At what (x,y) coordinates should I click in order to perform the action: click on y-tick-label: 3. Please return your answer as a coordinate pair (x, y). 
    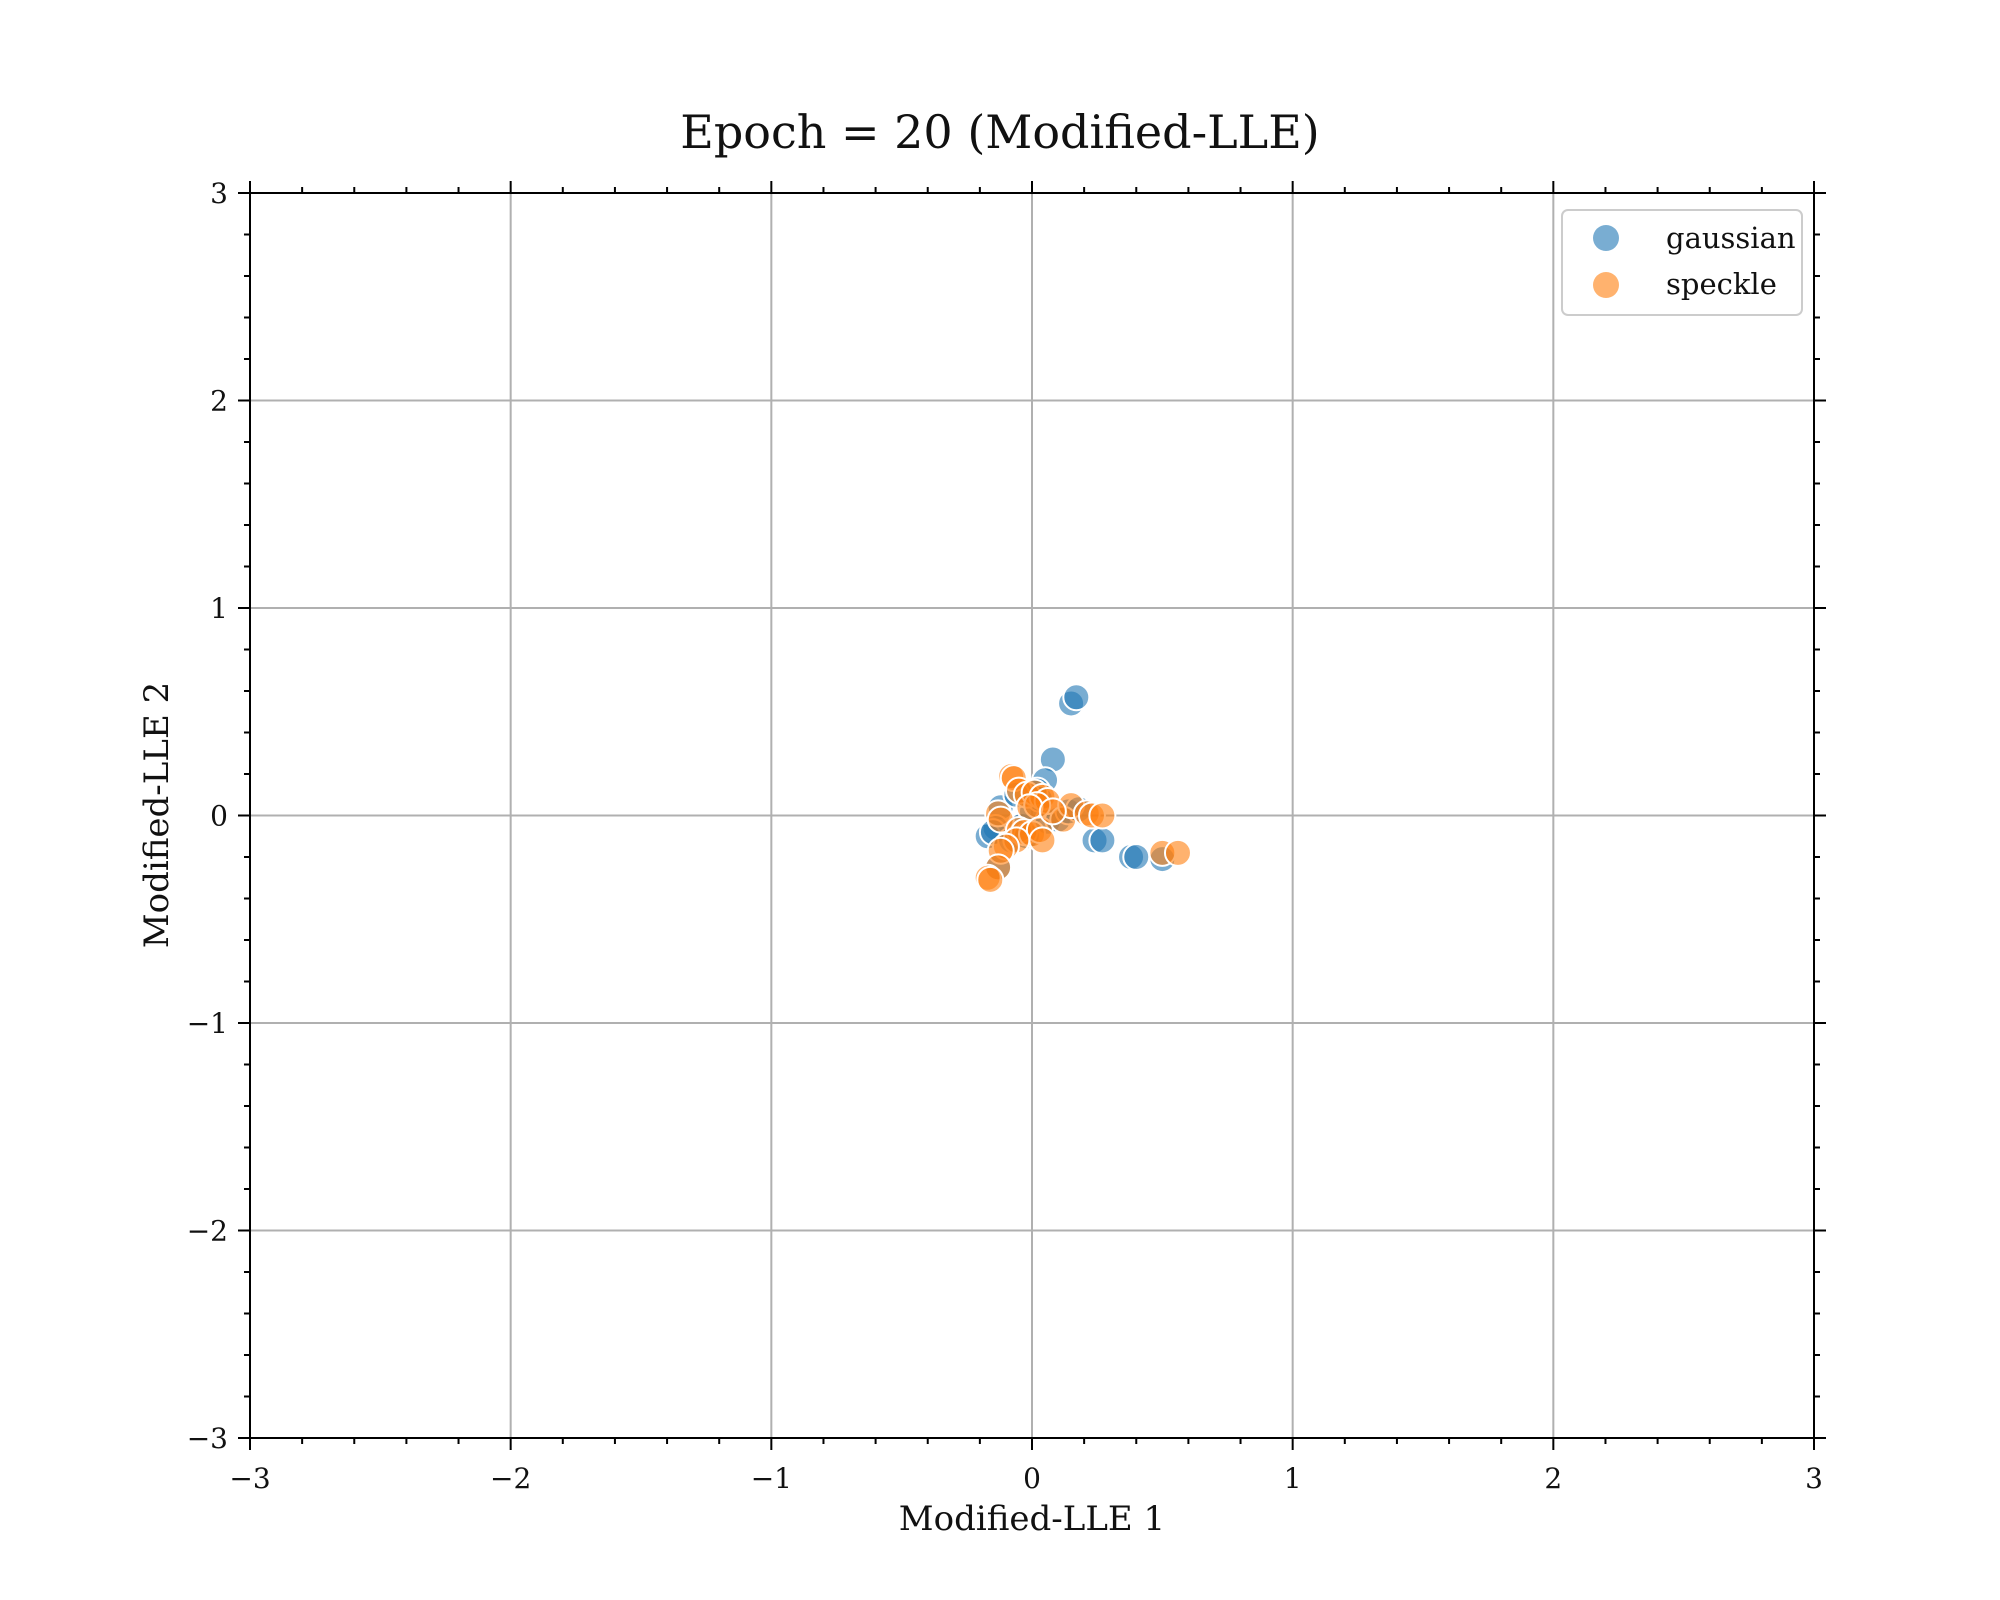
    Looking at the image, I should click on (219, 193).